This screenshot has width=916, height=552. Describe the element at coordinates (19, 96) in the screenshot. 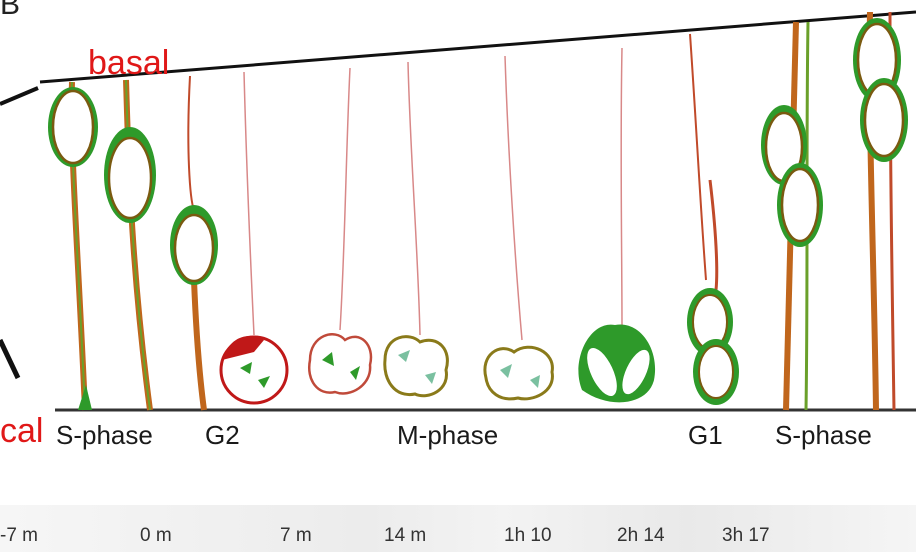

I see `panel-a-arrow-top` at that location.